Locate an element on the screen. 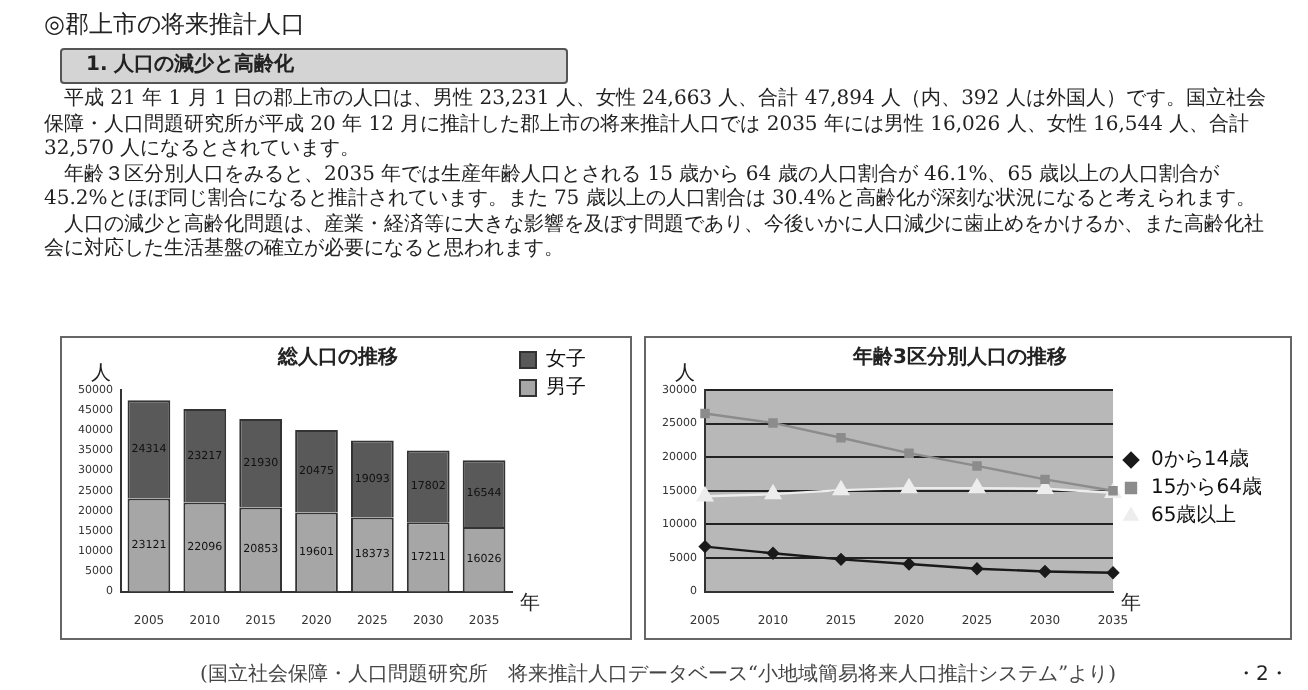 This screenshot has width=1308, height=690. text: ◎郡上市の将来推計人口 is located at coordinates (174, 25).